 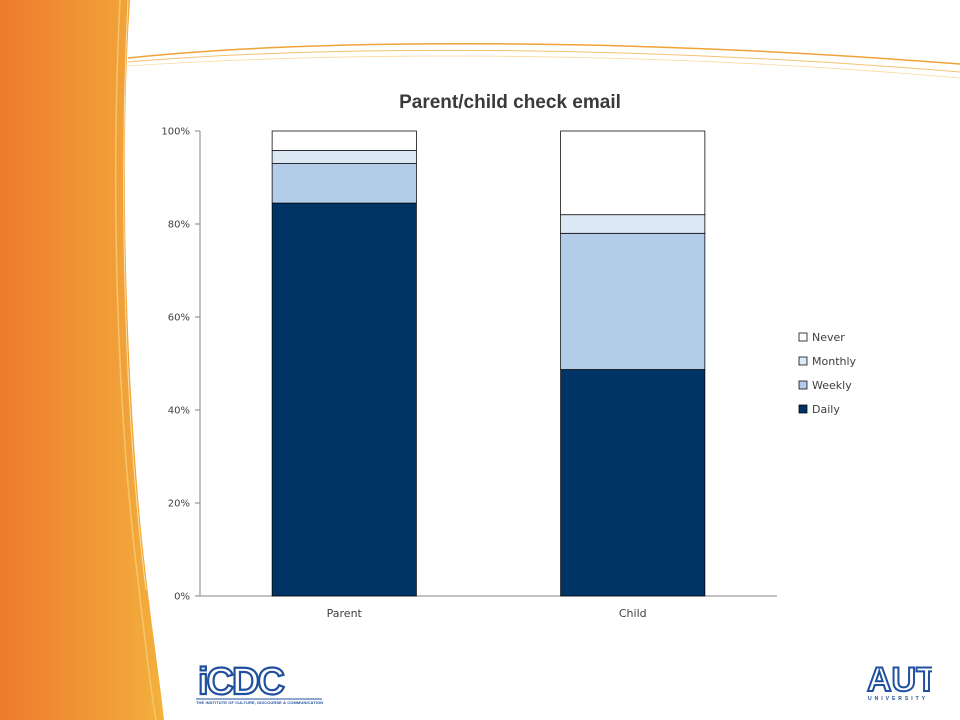 I want to click on bar-daily-child, so click(x=633, y=483).